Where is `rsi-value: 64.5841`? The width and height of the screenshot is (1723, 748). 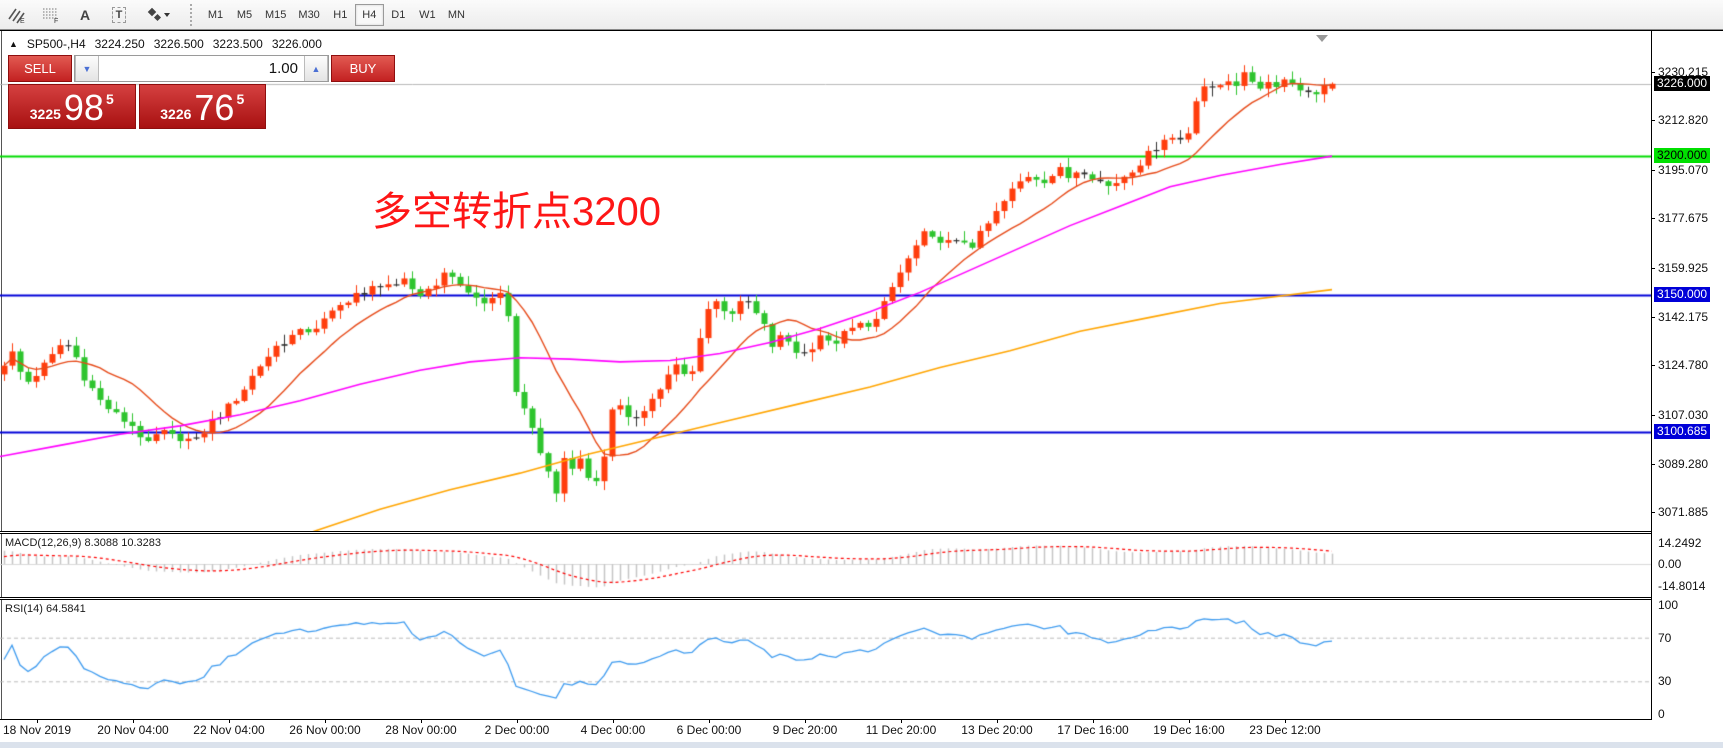
rsi-value: 64.5841 is located at coordinates (65, 609).